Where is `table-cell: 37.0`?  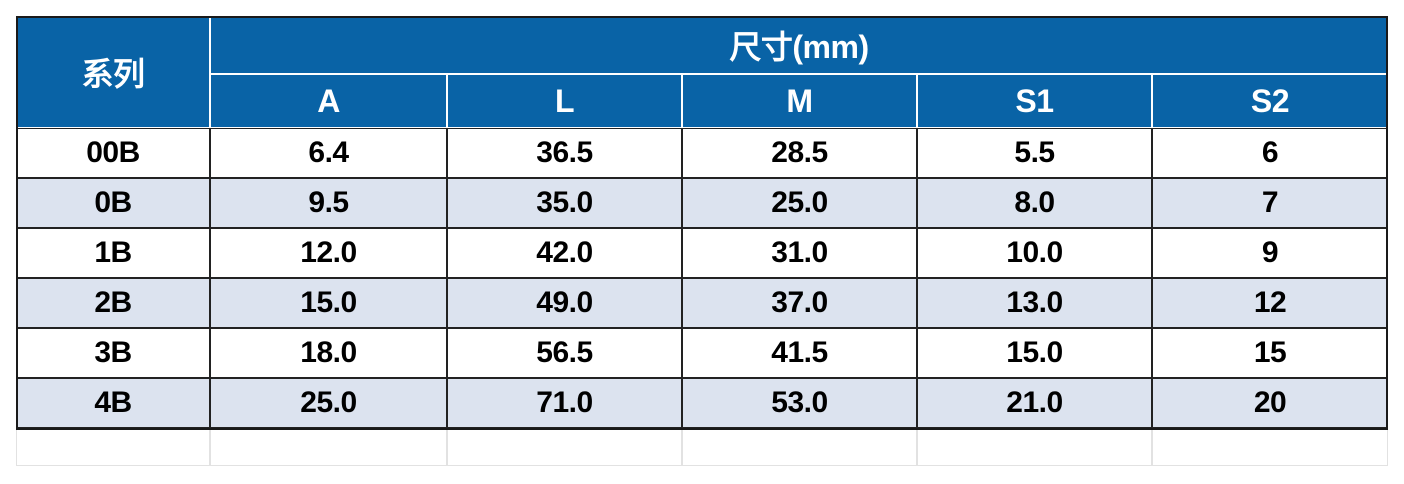 table-cell: 37.0 is located at coordinates (799, 303).